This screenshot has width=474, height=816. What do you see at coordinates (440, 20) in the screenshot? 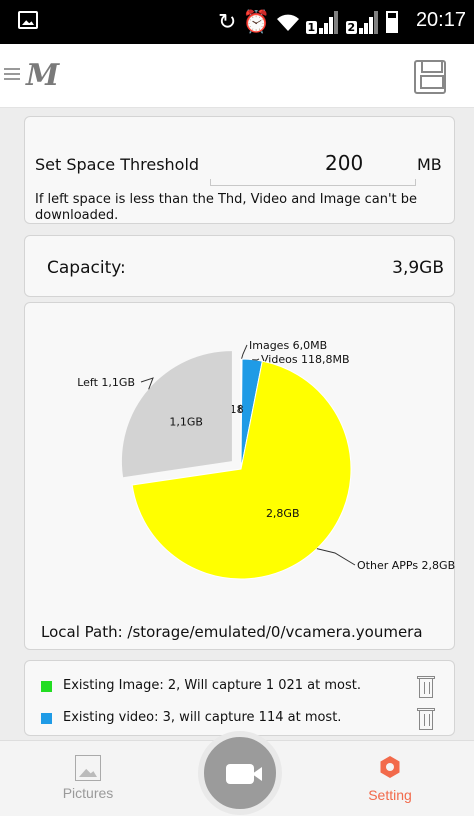
I see `status-time: 20:17` at bounding box center [440, 20].